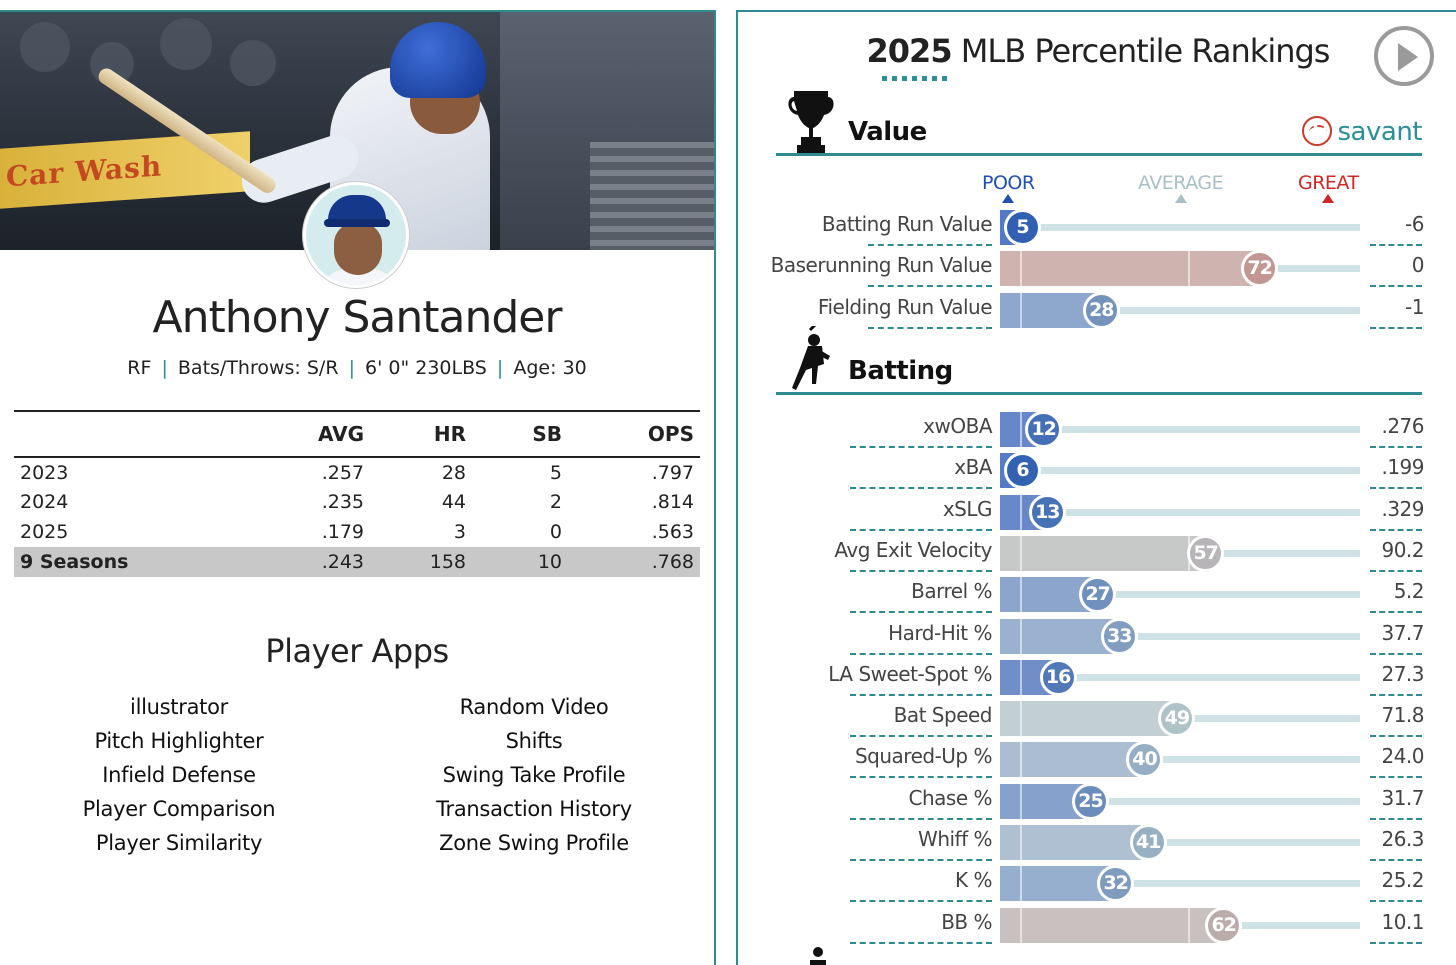  Describe the element at coordinates (1022, 227) in the screenshot. I see `percentile-badge: 5` at that location.